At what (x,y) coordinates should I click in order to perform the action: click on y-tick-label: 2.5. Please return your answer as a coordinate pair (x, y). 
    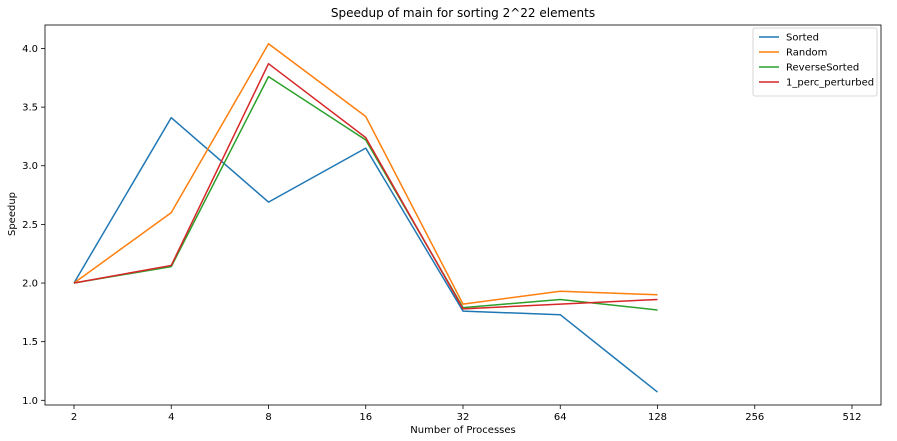
    Looking at the image, I should click on (30, 225).